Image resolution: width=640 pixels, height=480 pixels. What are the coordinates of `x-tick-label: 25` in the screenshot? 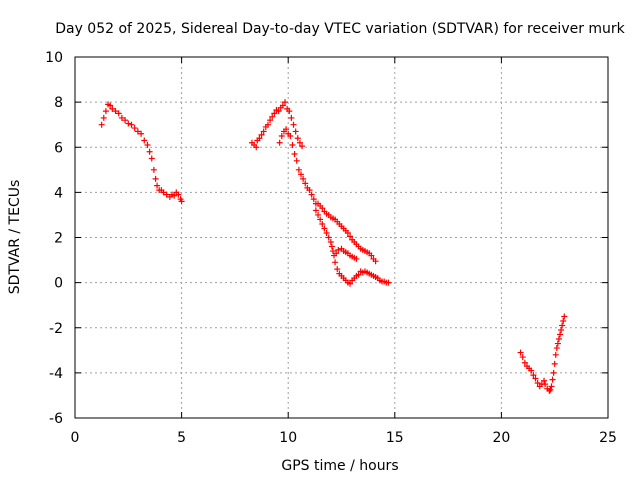 It's located at (608, 438).